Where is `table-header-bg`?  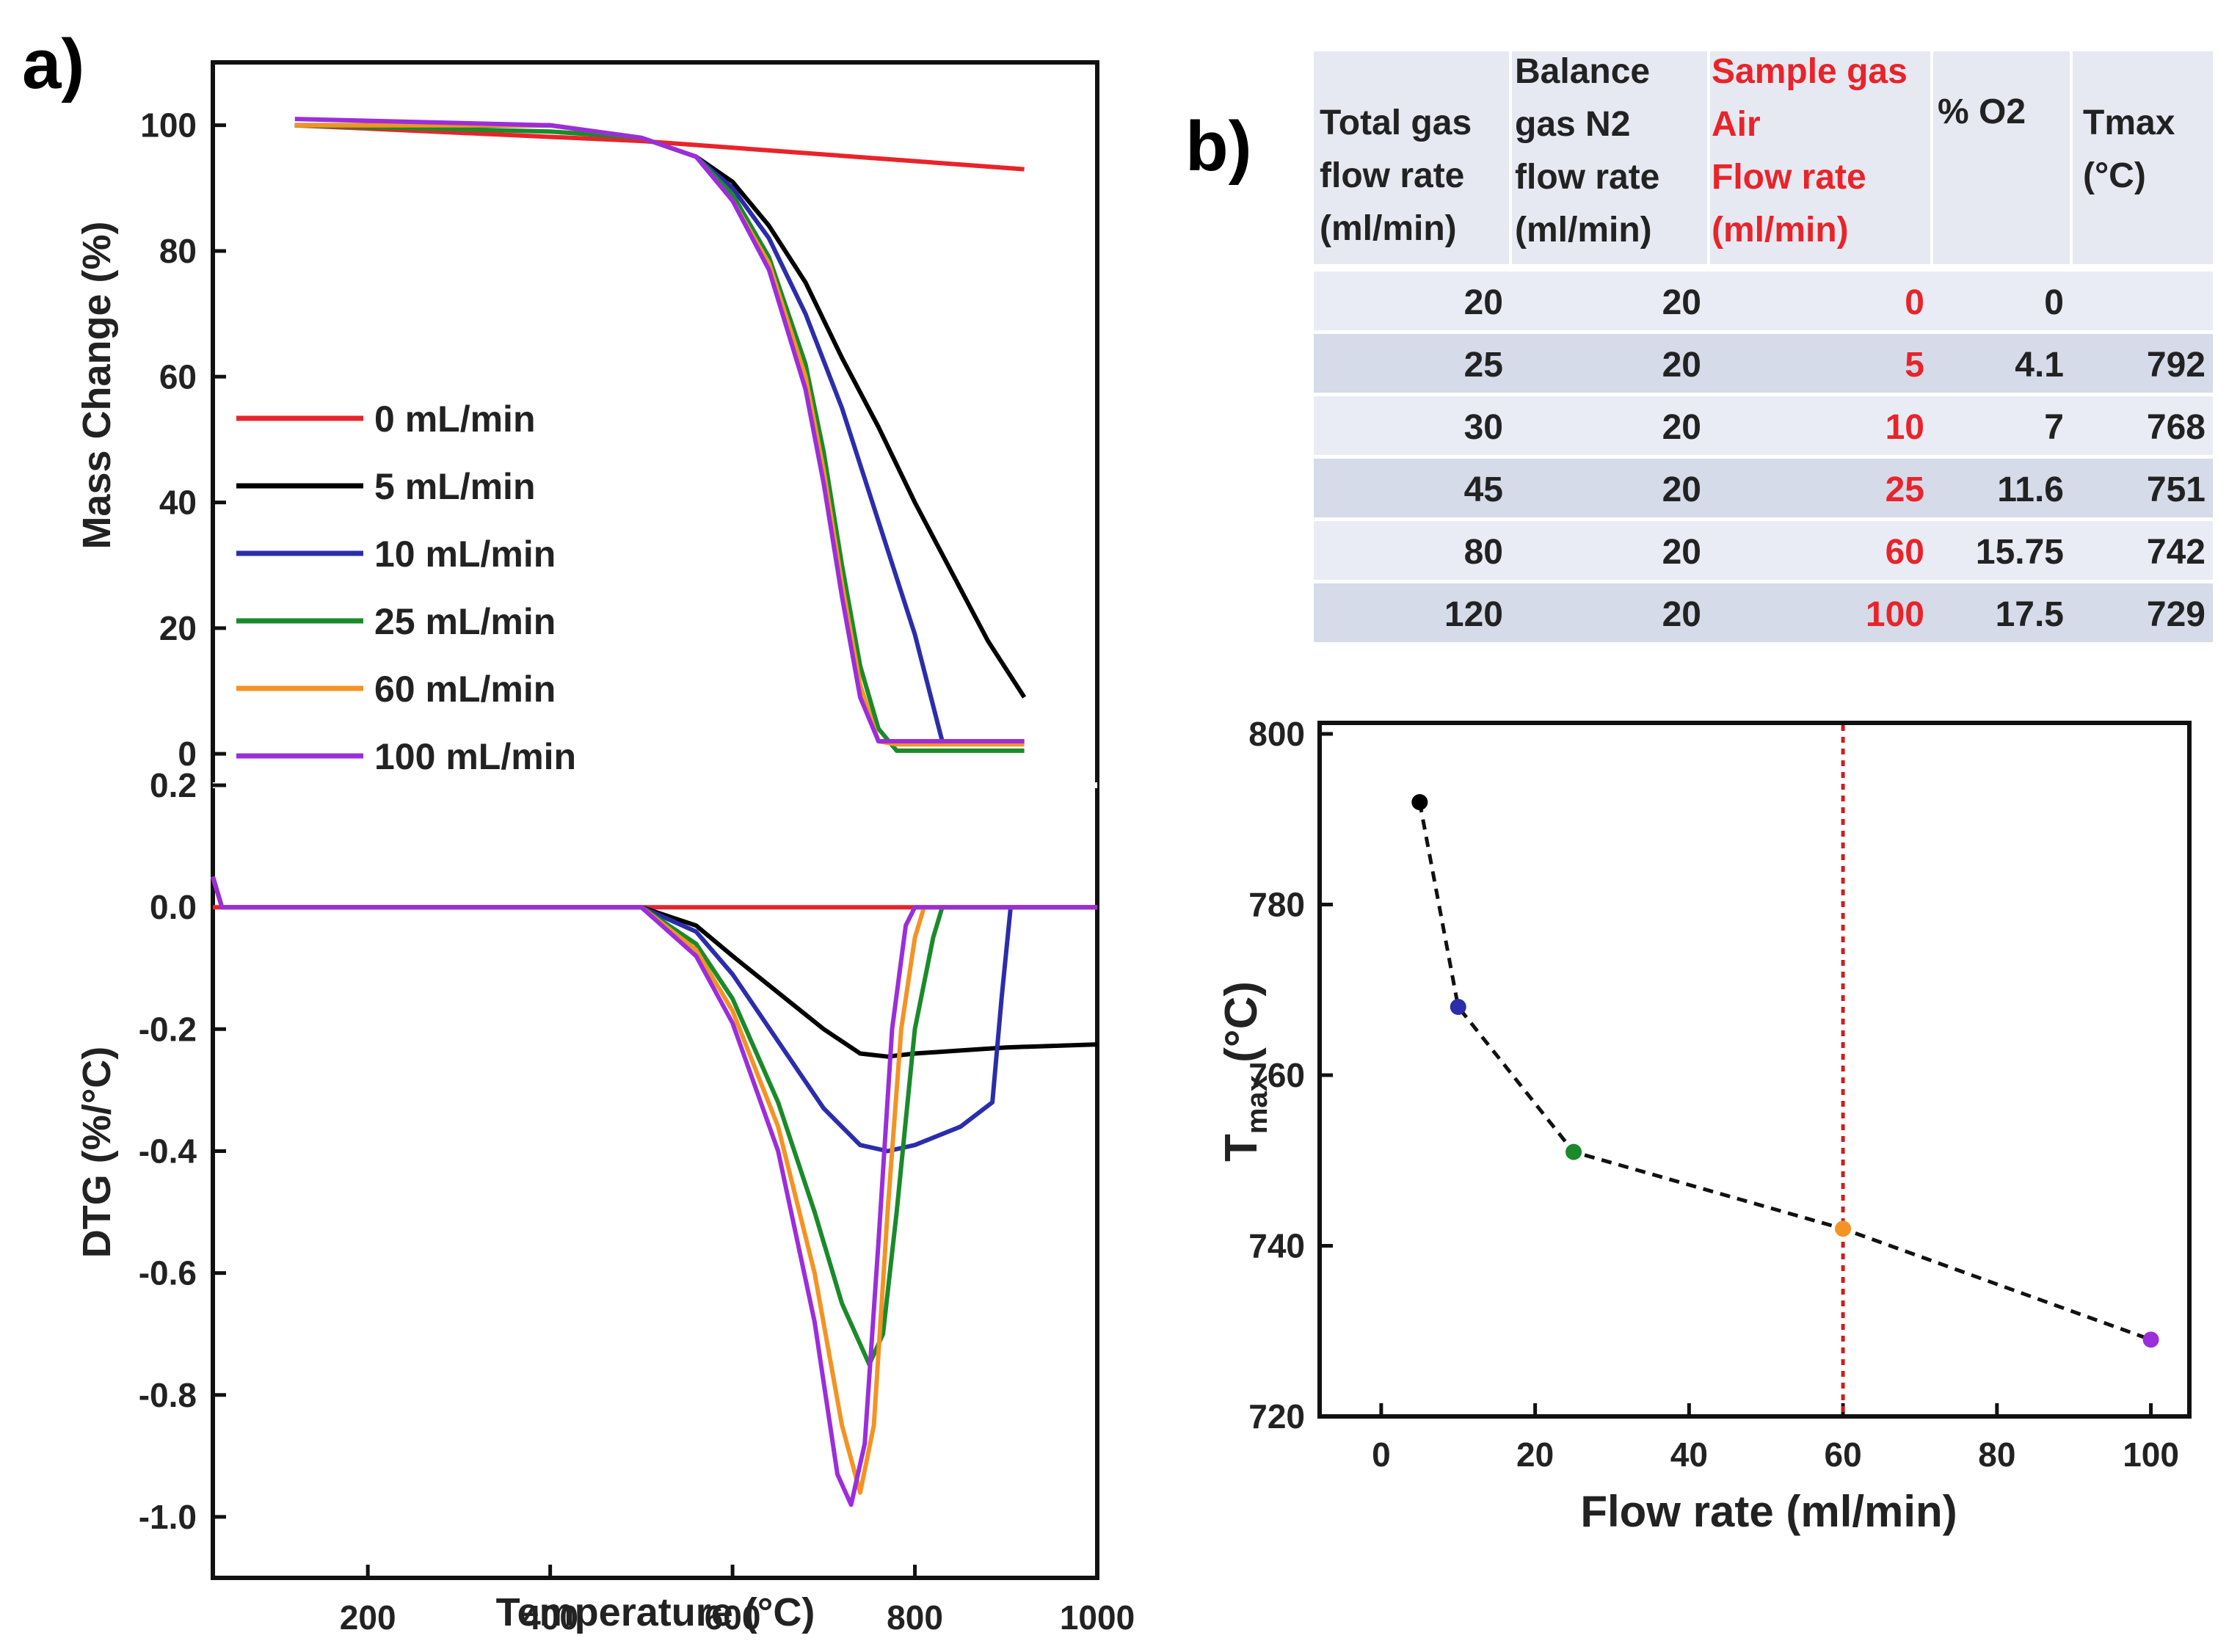 table-header-bg is located at coordinates (1764, 157).